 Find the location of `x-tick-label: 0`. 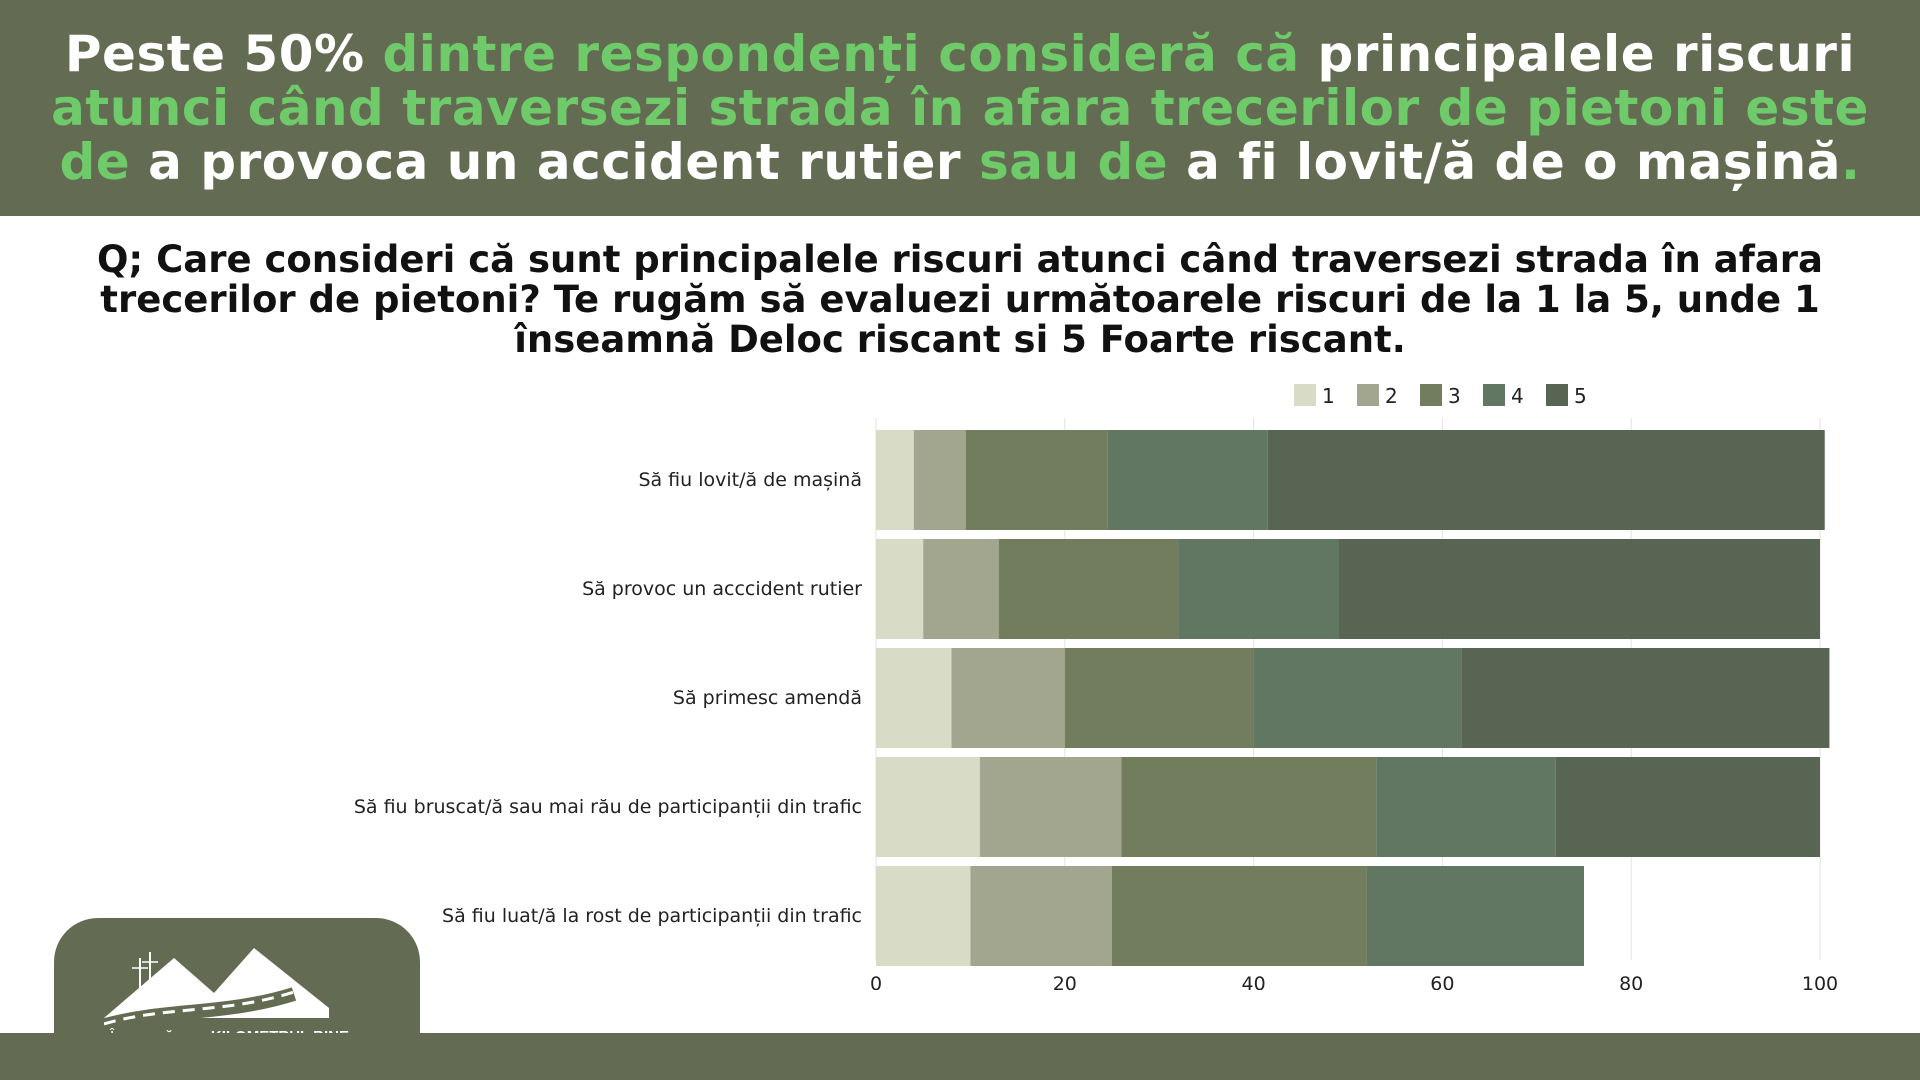

x-tick-label: 0 is located at coordinates (876, 981).